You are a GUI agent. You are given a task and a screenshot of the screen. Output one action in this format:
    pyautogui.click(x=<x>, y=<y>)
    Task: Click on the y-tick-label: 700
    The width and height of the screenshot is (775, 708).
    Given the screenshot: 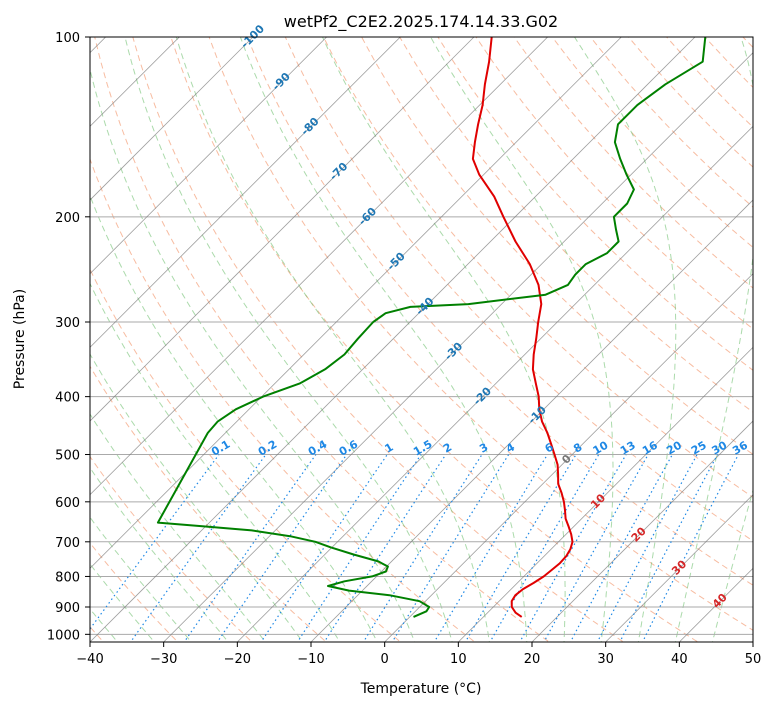 What is the action you would take?
    pyautogui.click(x=67, y=543)
    